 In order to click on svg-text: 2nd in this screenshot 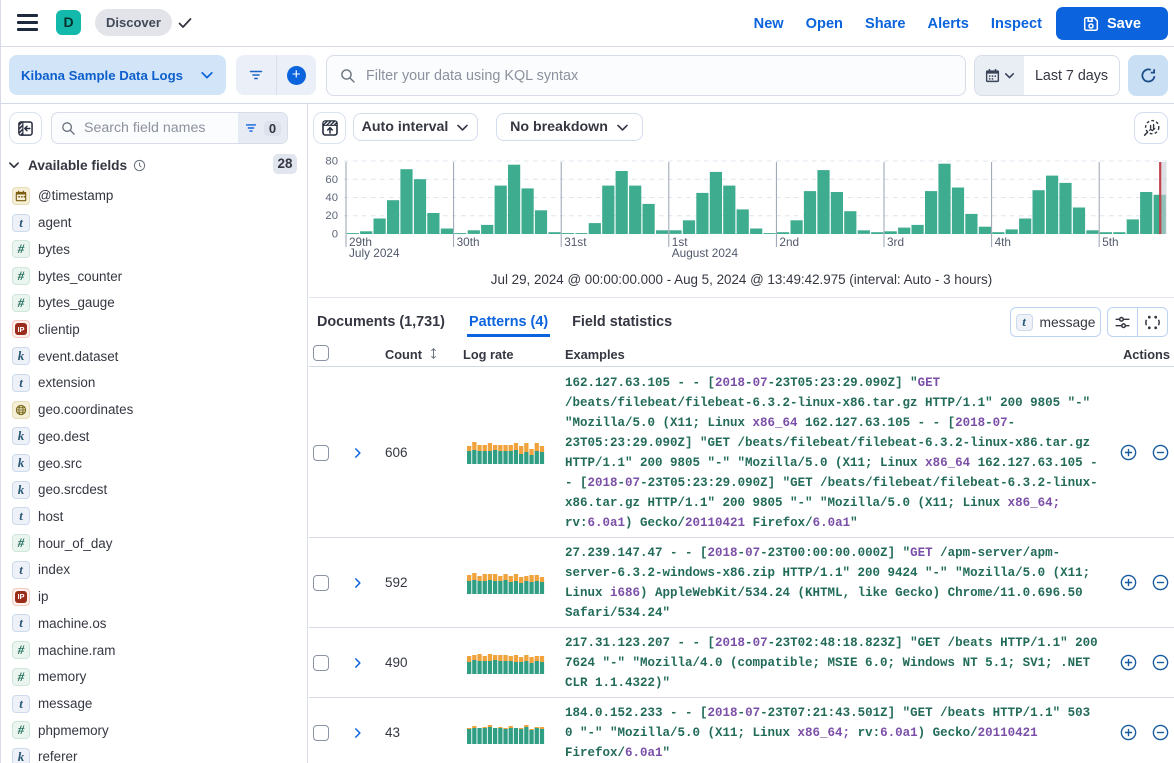, I will do `click(789, 242)`.